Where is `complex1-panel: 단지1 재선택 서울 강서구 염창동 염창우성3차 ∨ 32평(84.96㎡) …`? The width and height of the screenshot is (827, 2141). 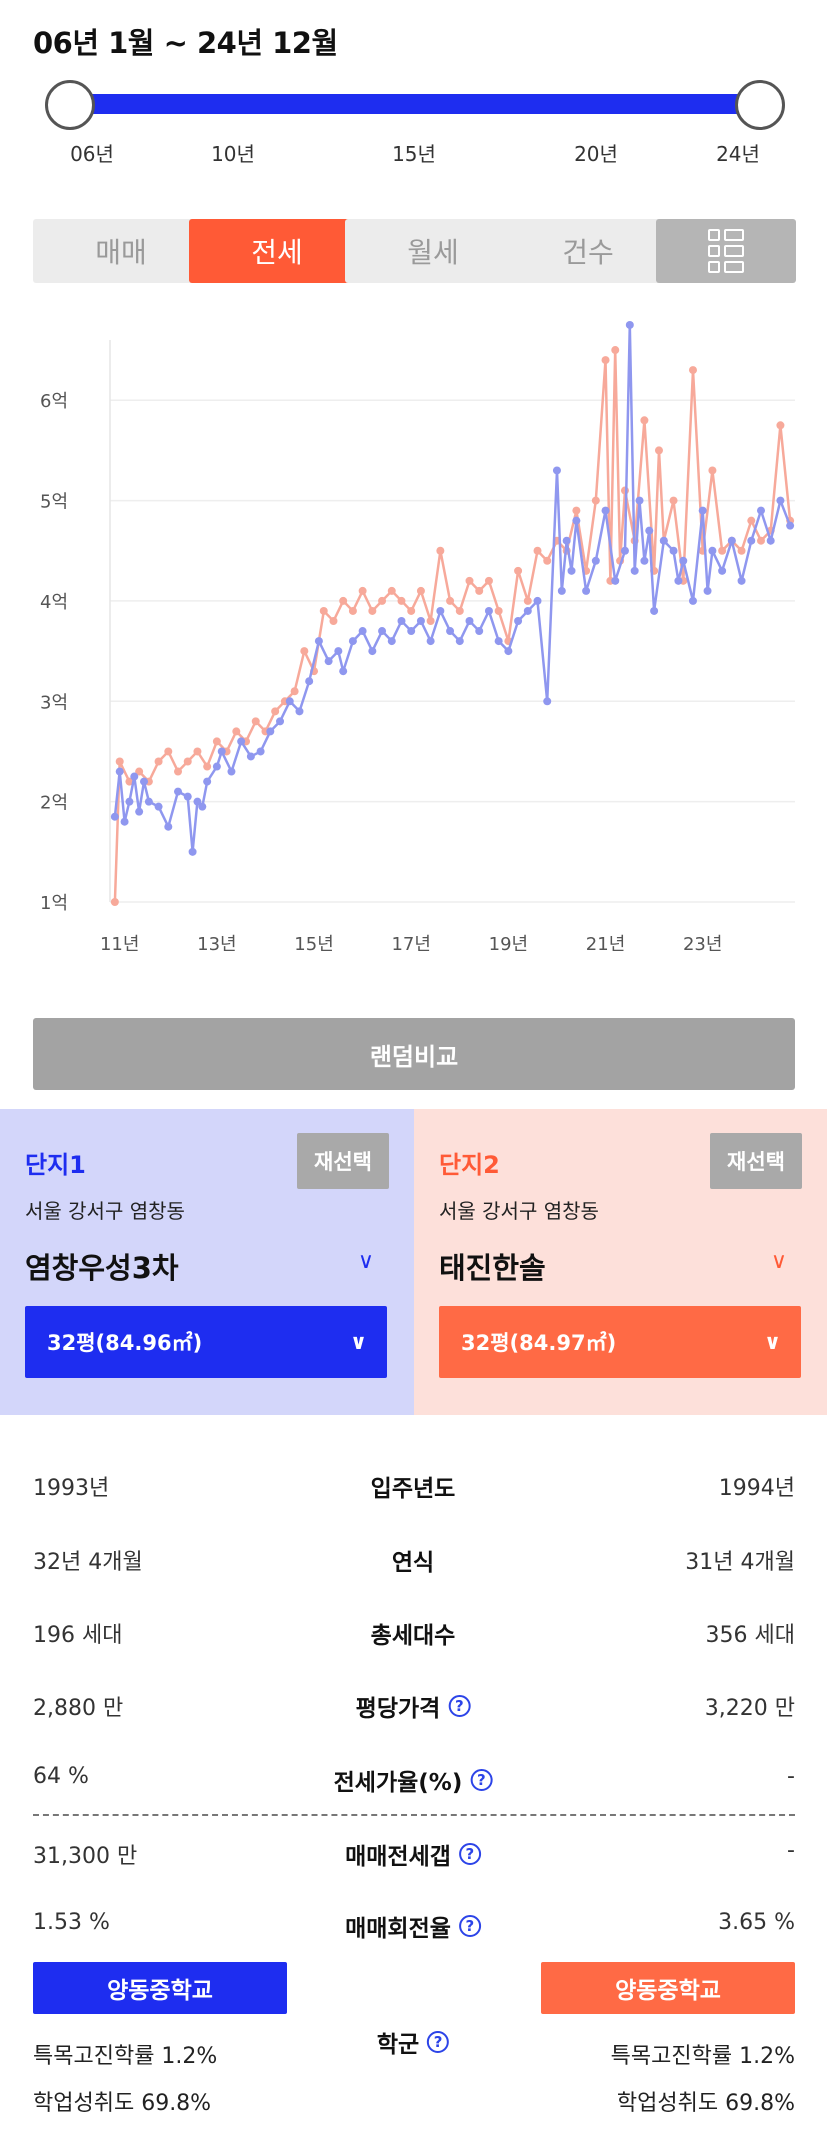 complex1-panel: 단지1 재선택 서울 강서구 염창동 염창우성3차 ∨ 32평(84.96㎡) … is located at coordinates (207, 1262).